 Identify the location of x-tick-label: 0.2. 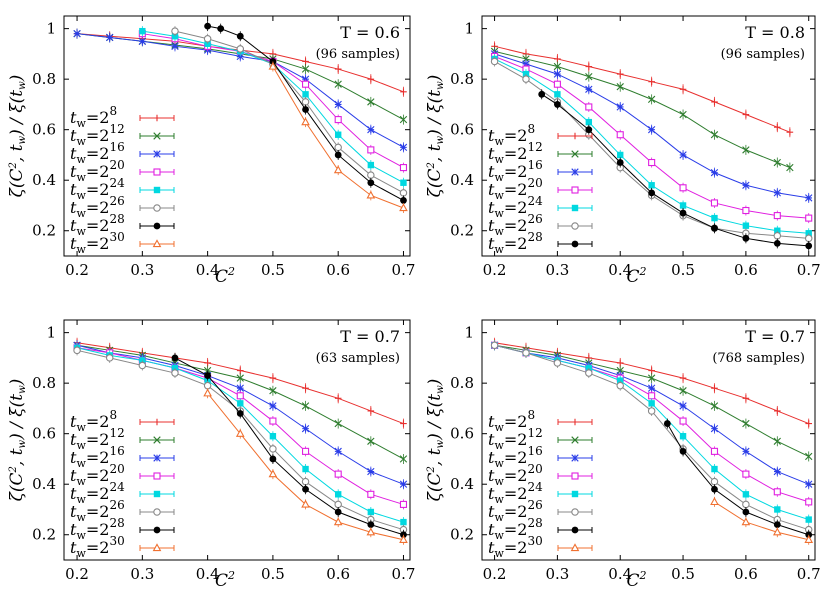
(495, 270).